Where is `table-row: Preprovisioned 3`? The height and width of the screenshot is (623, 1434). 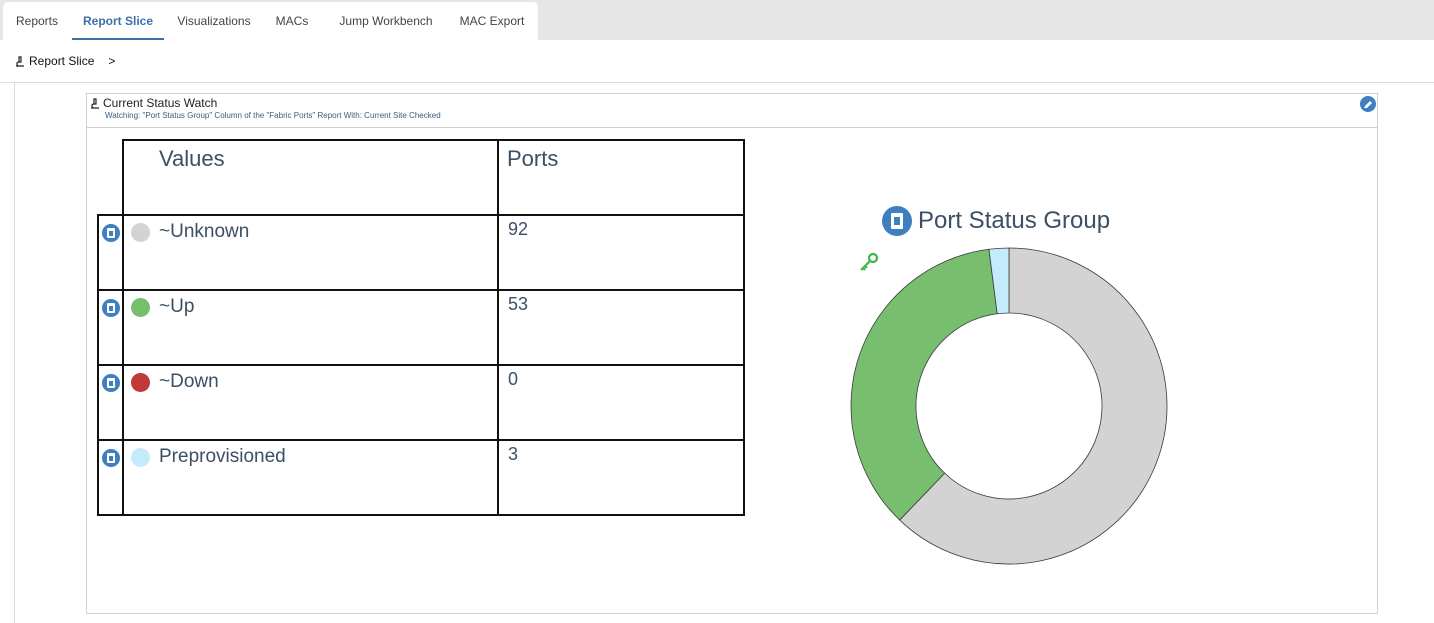 table-row: Preprovisioned 3 is located at coordinates (421, 477).